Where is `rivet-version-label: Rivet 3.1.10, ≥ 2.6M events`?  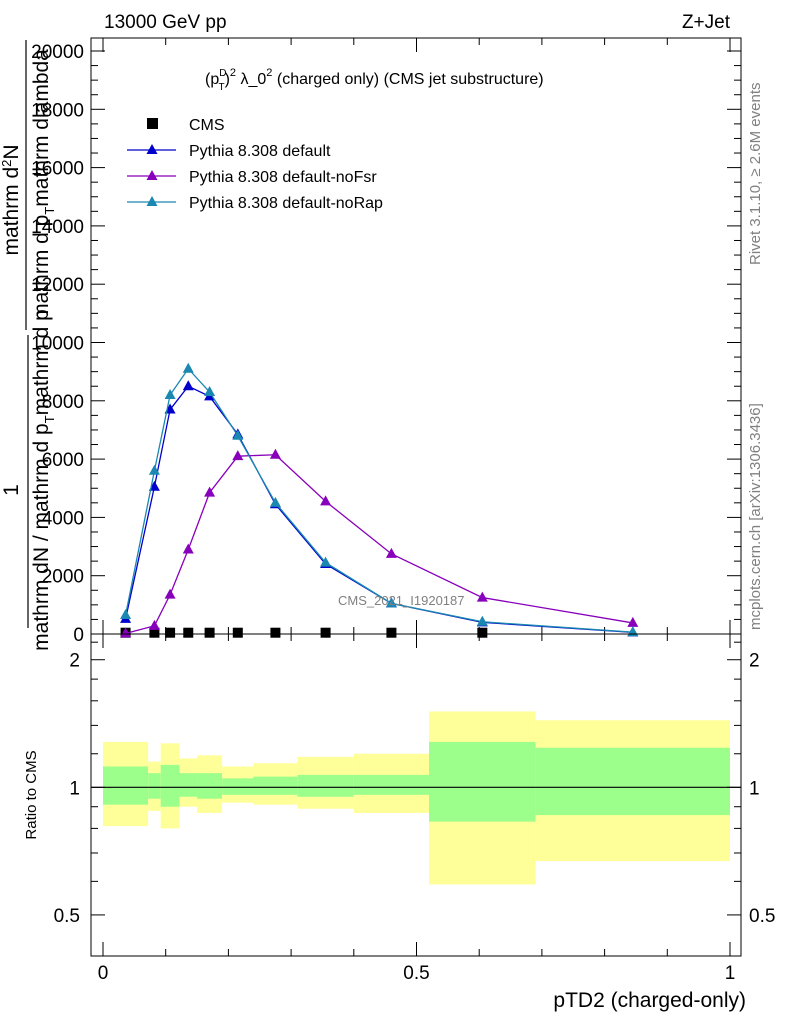 rivet-version-label: Rivet 3.1.10, ≥ 2.6M events is located at coordinates (755, 174).